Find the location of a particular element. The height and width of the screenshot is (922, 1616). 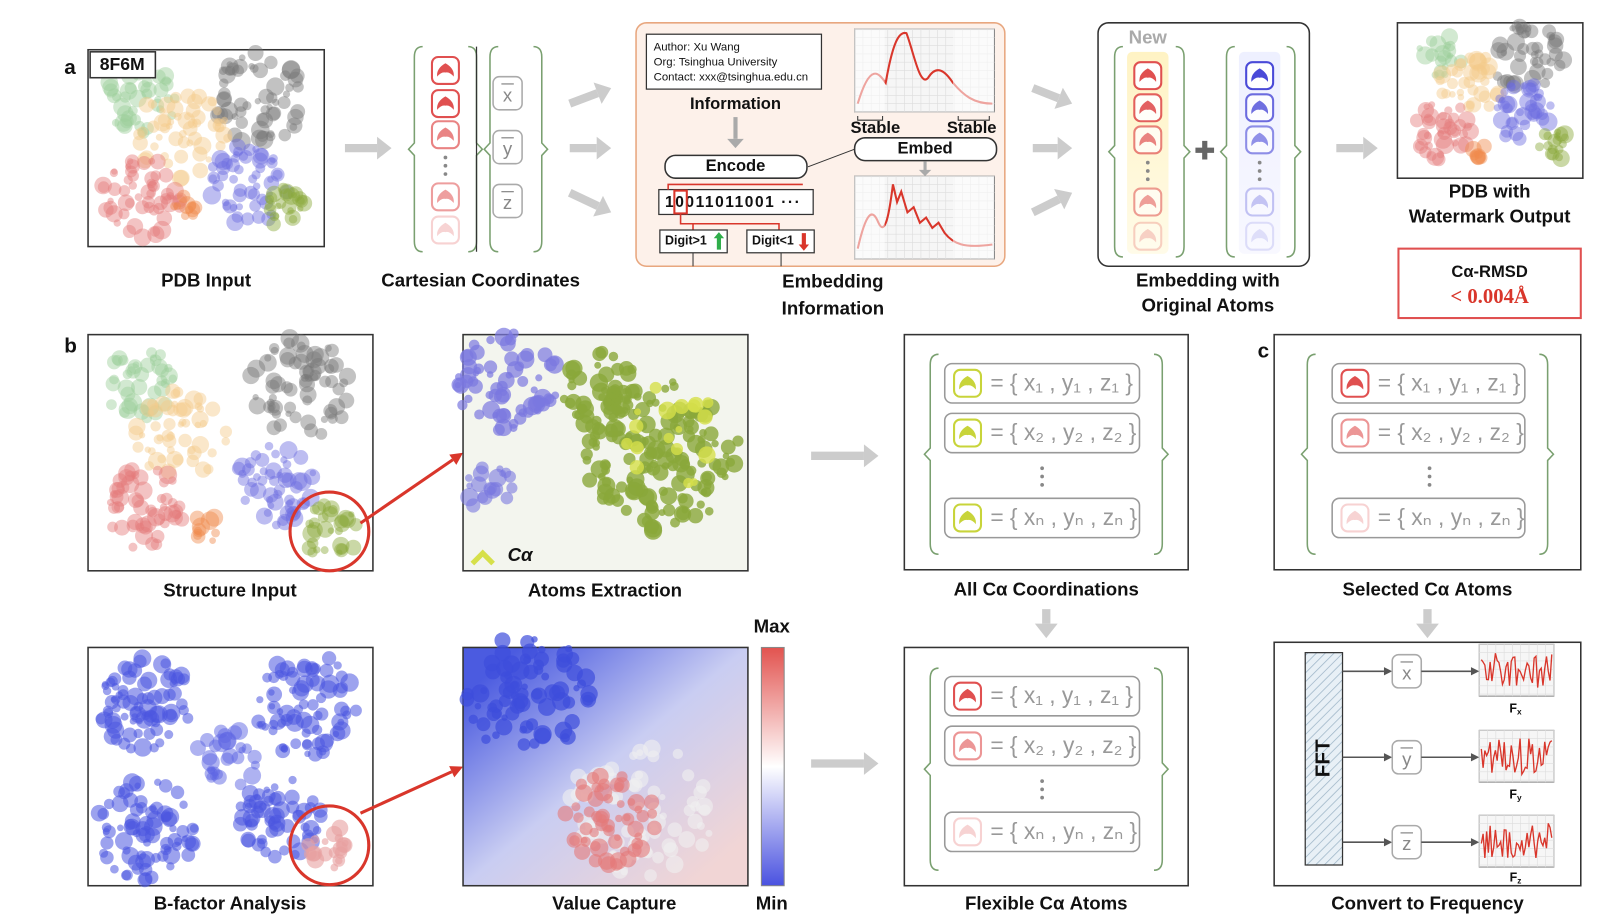

scale-min: Min is located at coordinates (772, 902).